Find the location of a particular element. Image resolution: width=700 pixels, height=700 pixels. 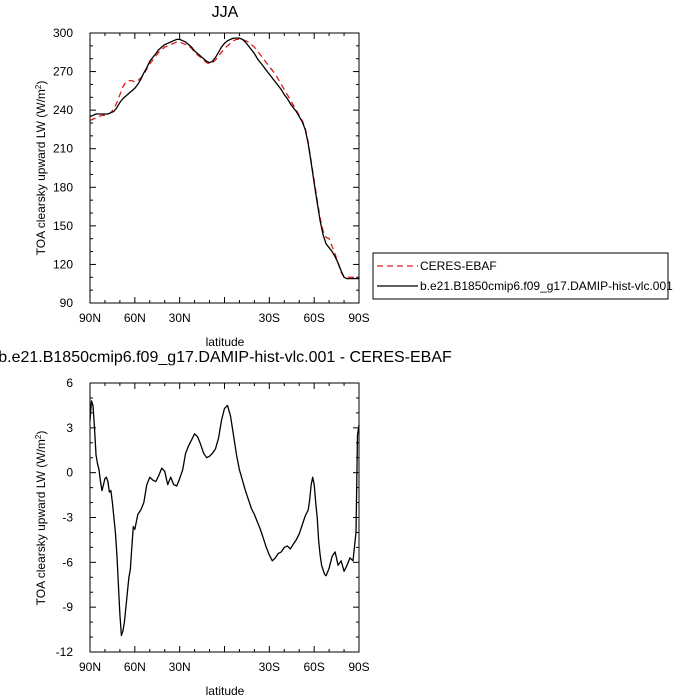

x-tick-label-1-6: 90S is located at coordinates (358, 667).